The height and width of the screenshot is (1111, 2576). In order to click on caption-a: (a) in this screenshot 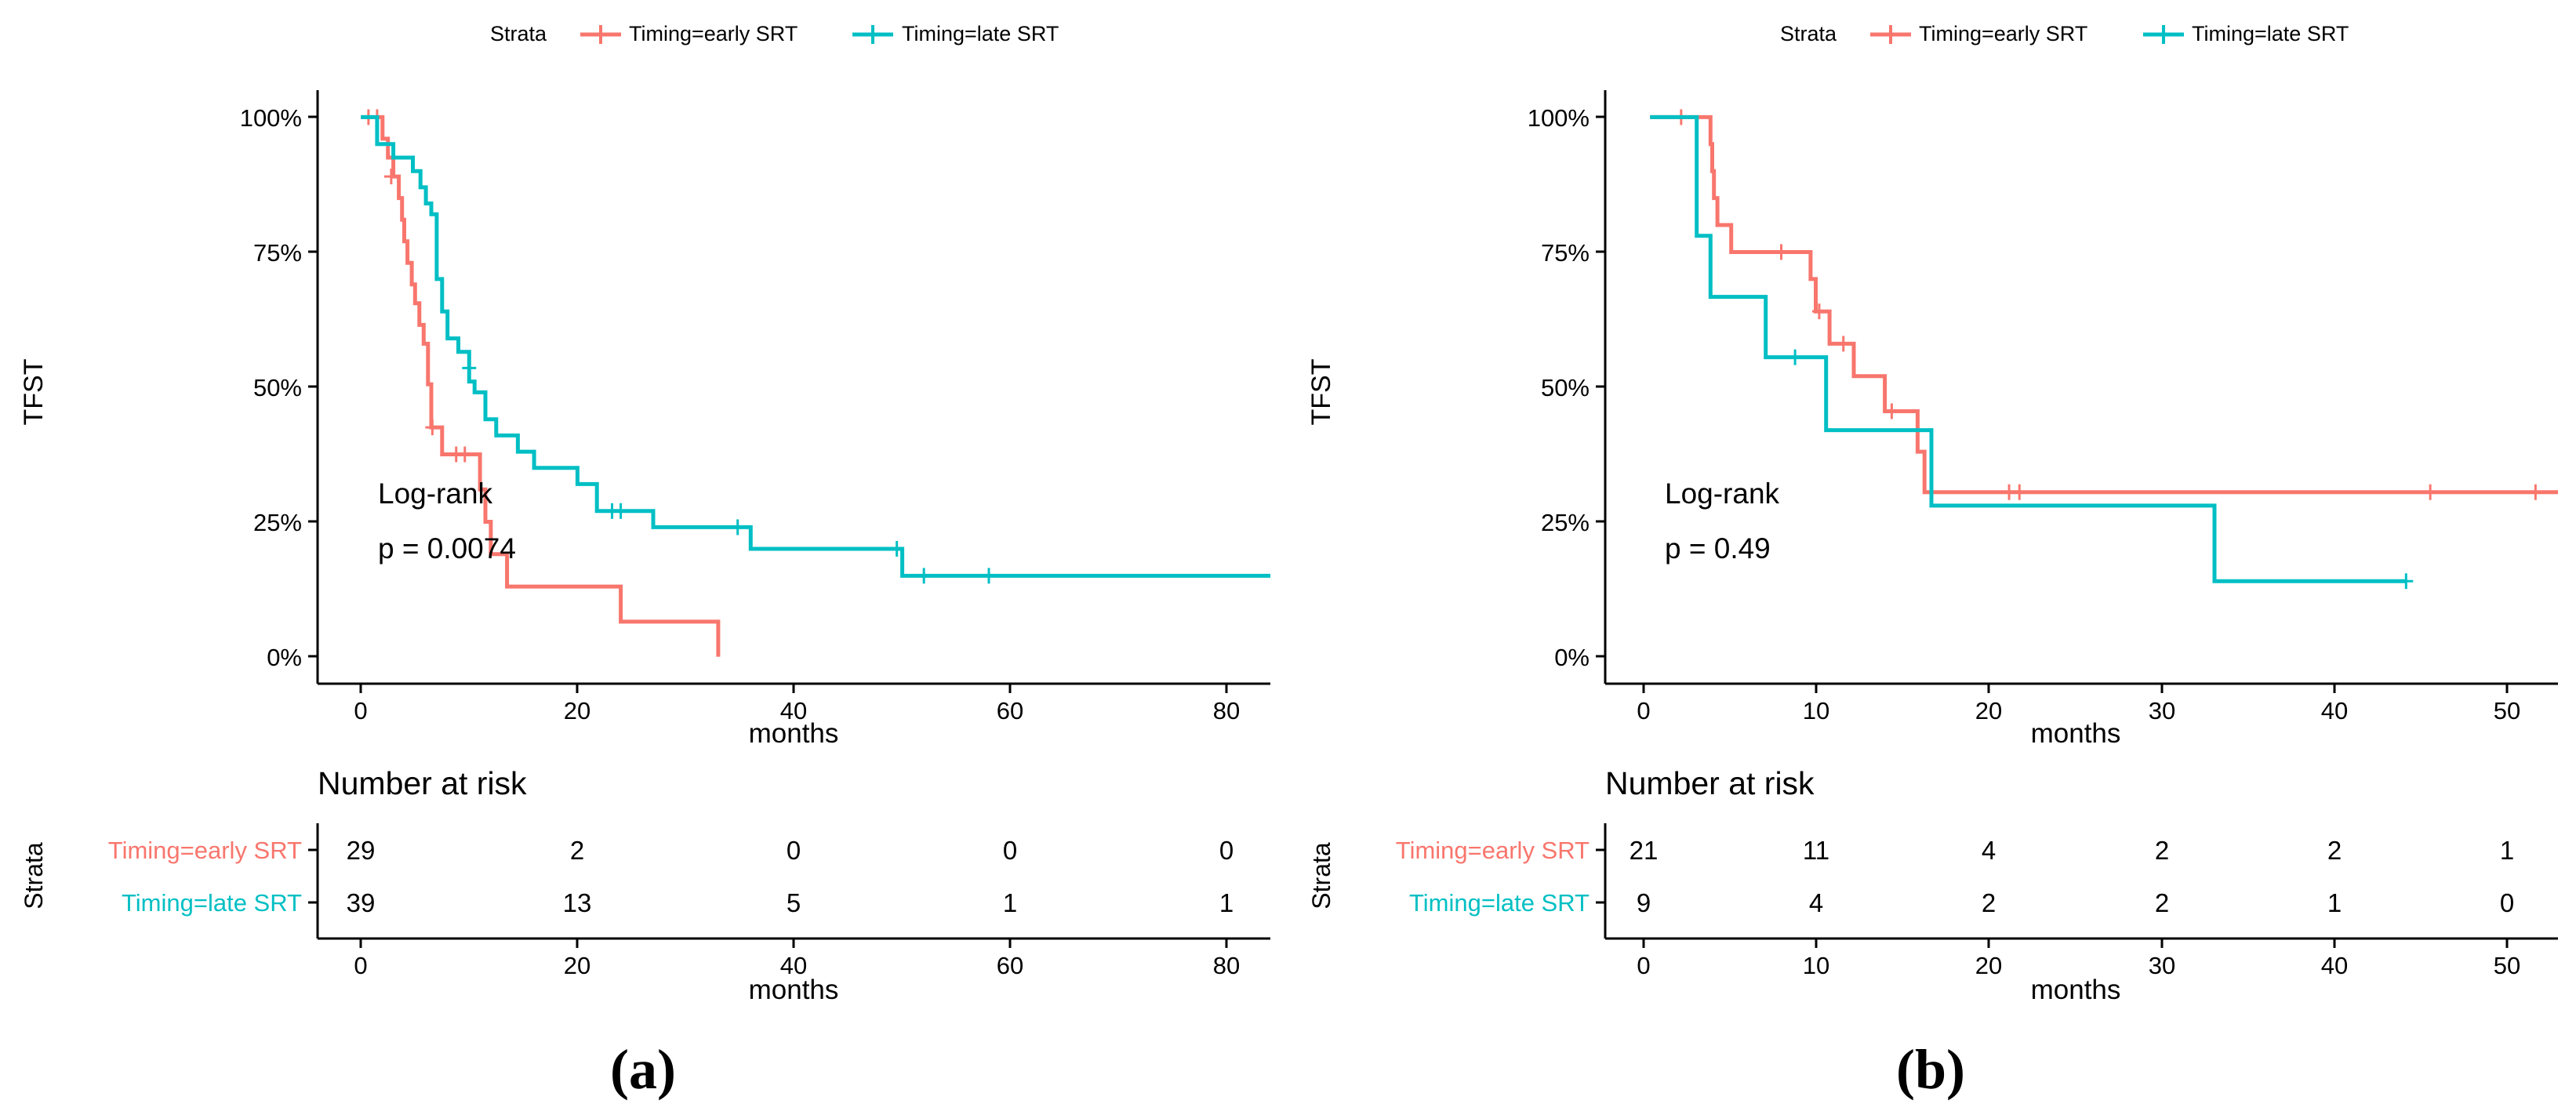, I will do `click(643, 1069)`.